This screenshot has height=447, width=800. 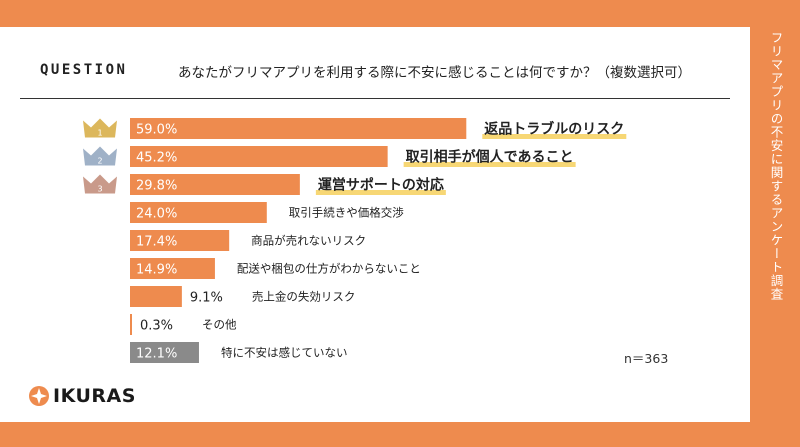 I want to click on category-label: その他, so click(x=219, y=325).